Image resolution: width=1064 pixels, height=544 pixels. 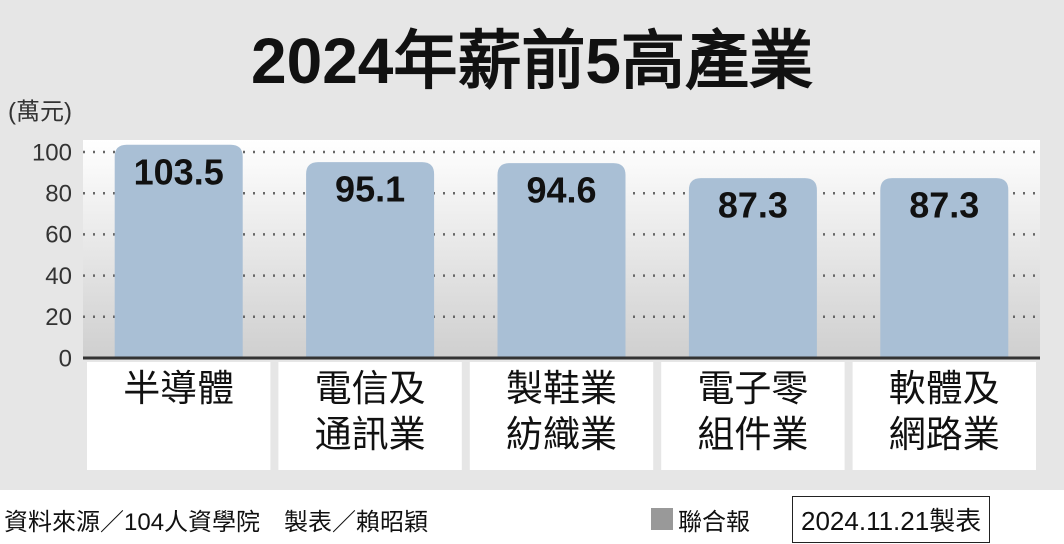 I want to click on y-tick-label: 0, so click(x=65, y=358).